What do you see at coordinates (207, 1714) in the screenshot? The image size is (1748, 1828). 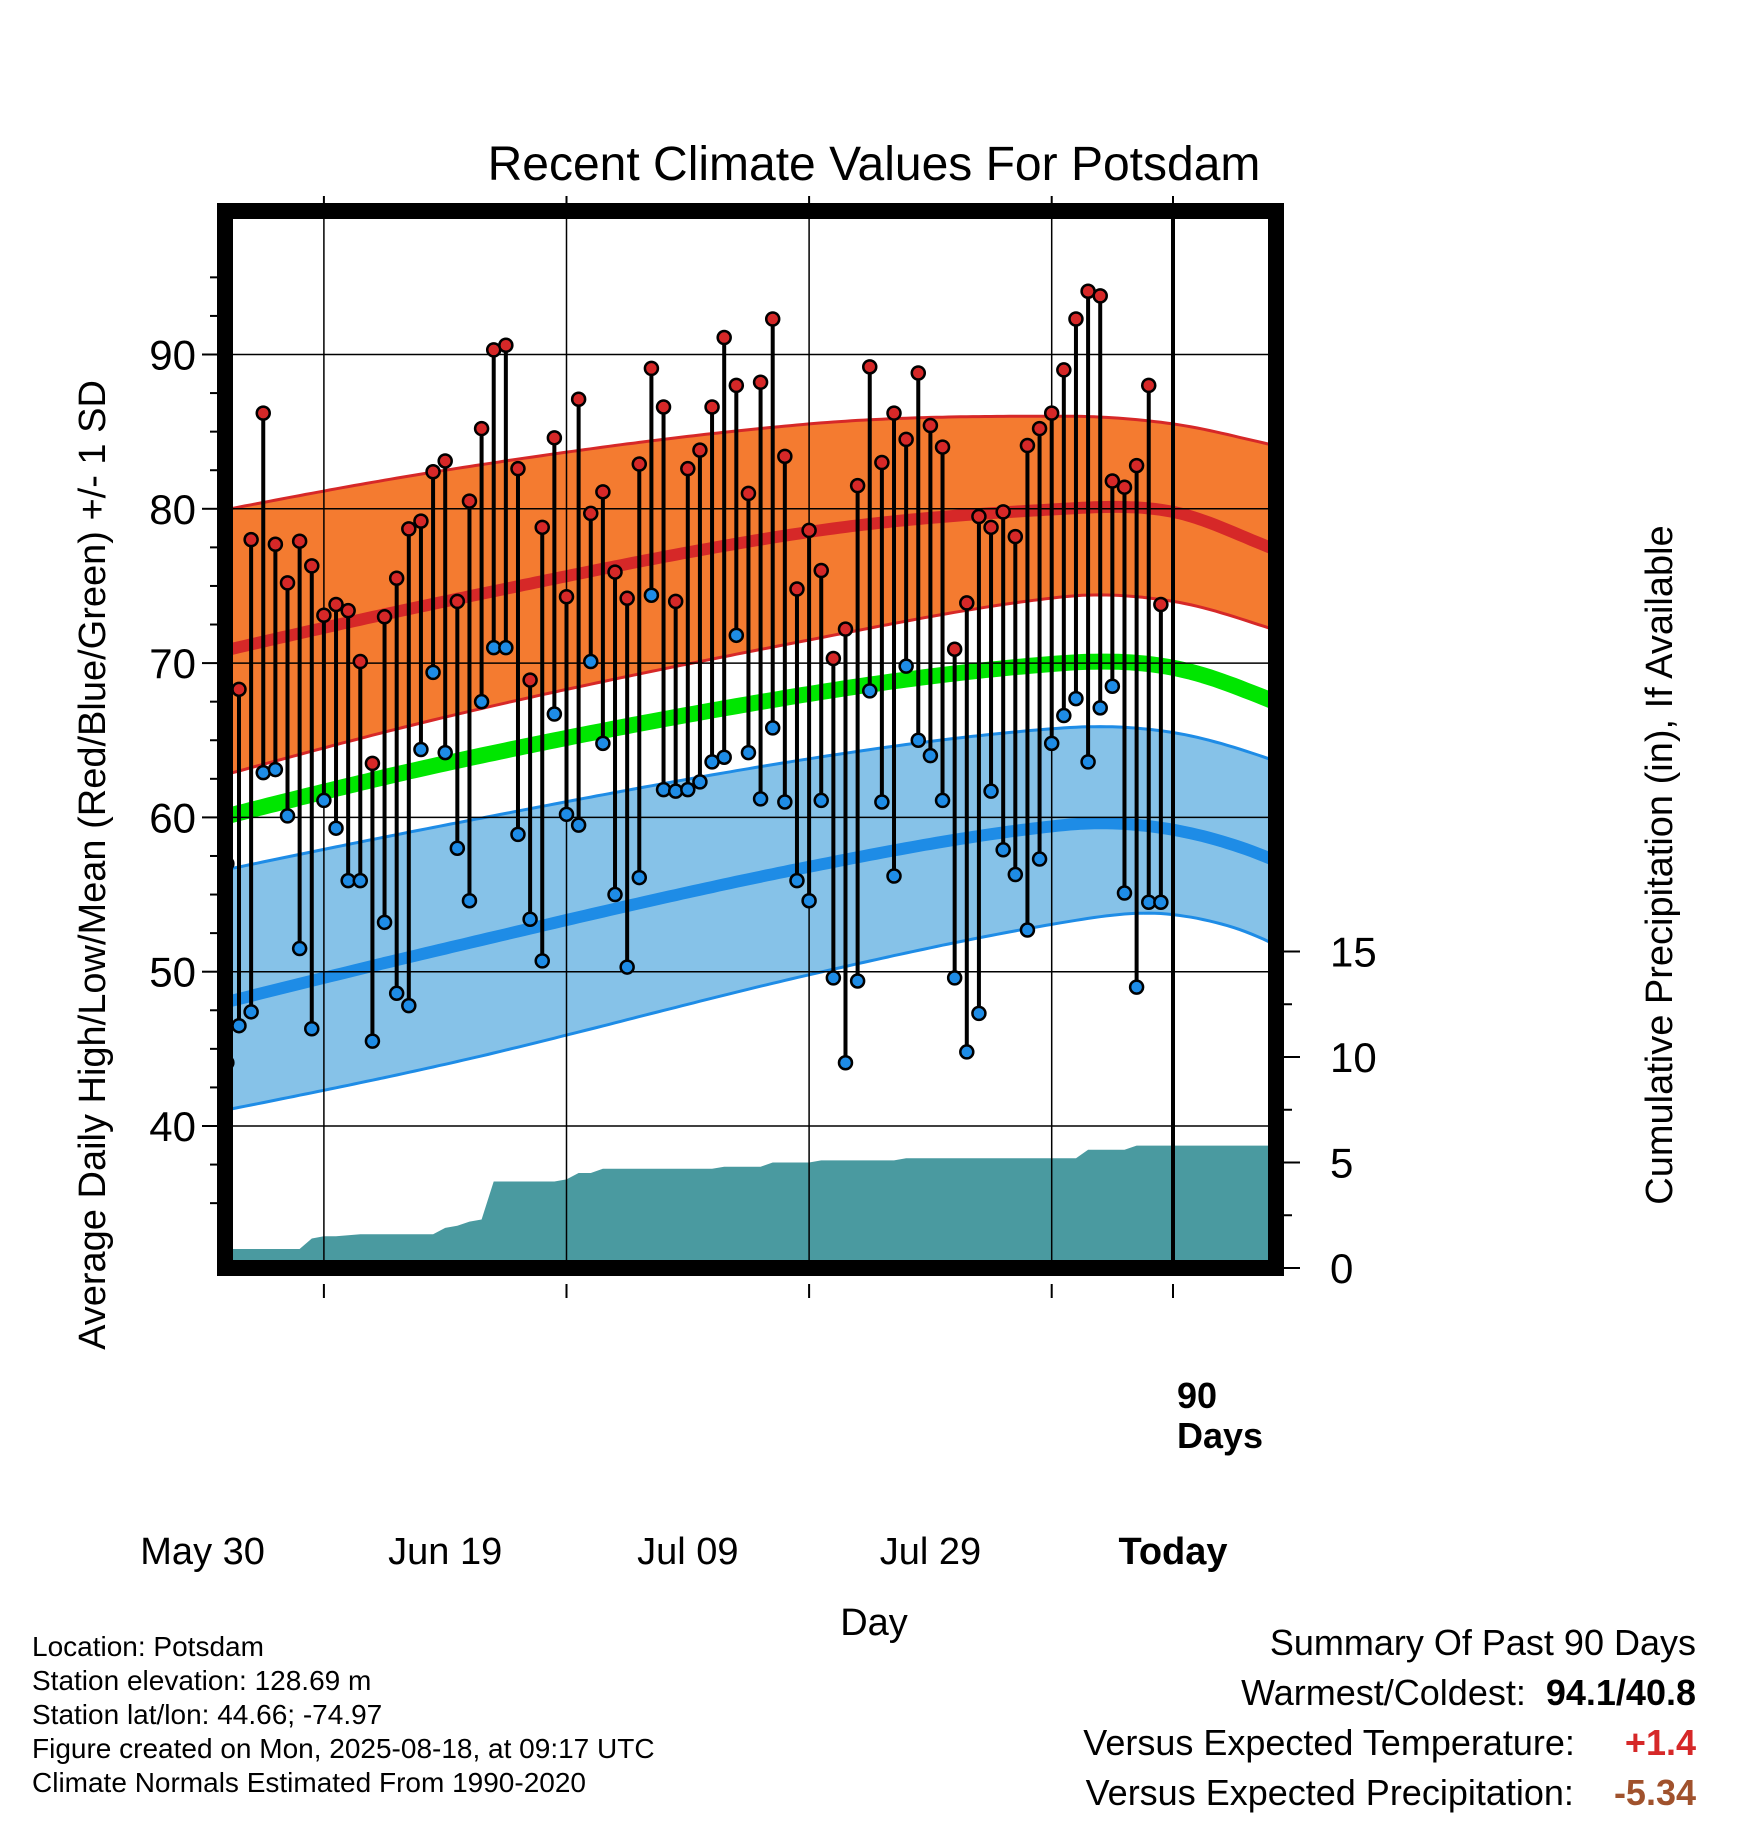 I see `latlon-text: Station lat/lon: 44.66; -74.97` at bounding box center [207, 1714].